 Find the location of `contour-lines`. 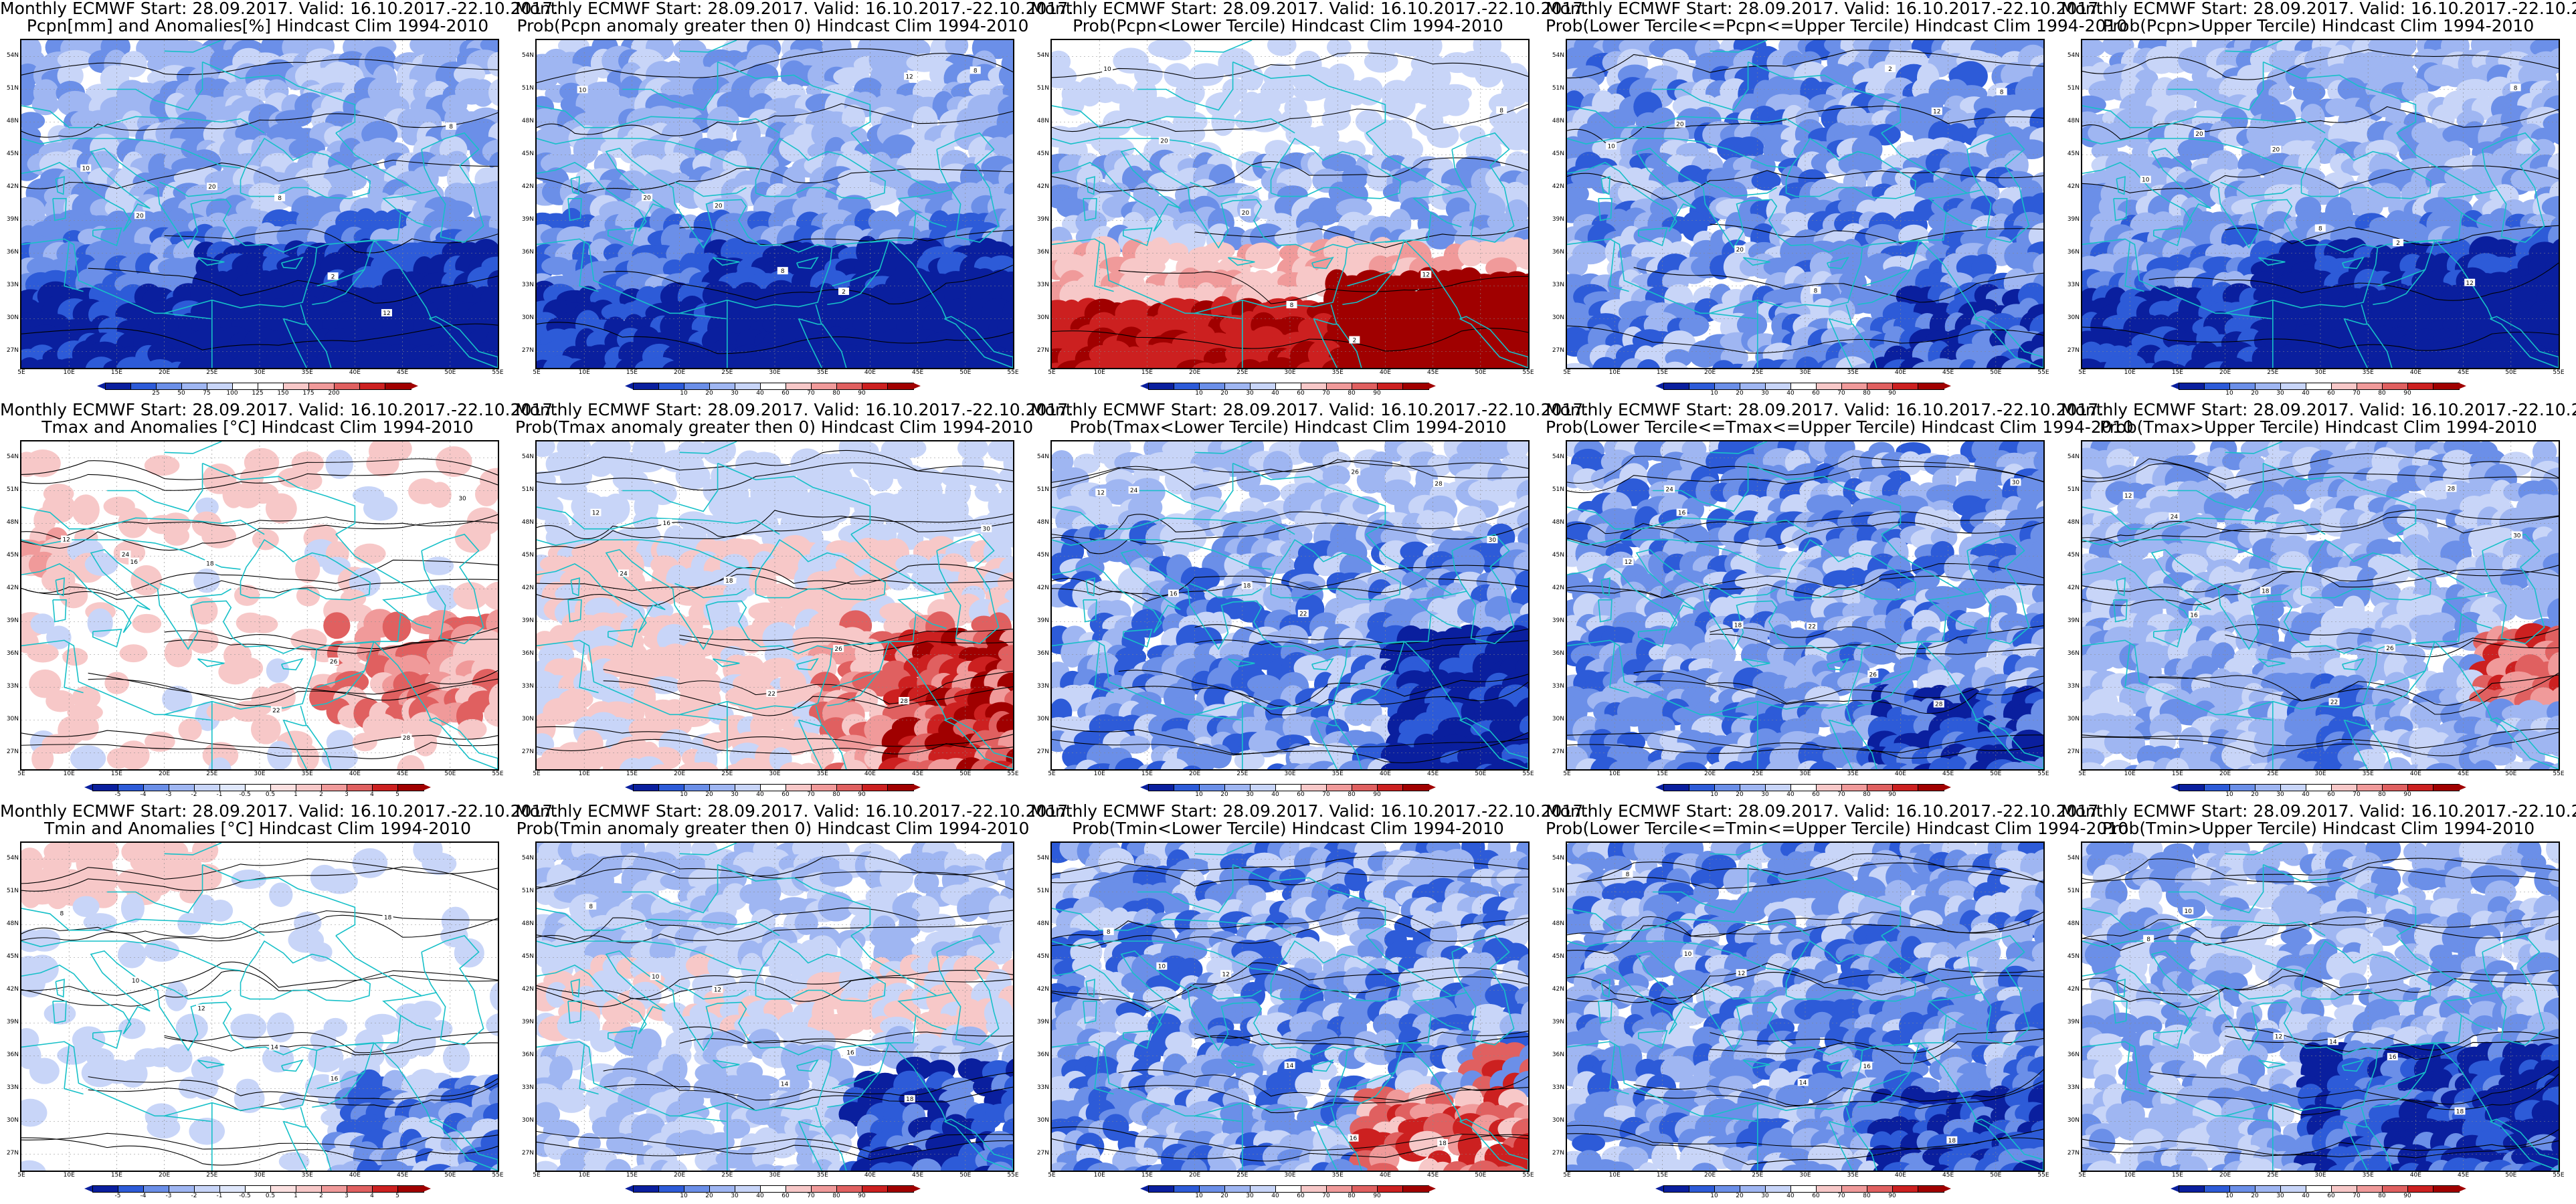

contour-lines is located at coordinates (259, 608).